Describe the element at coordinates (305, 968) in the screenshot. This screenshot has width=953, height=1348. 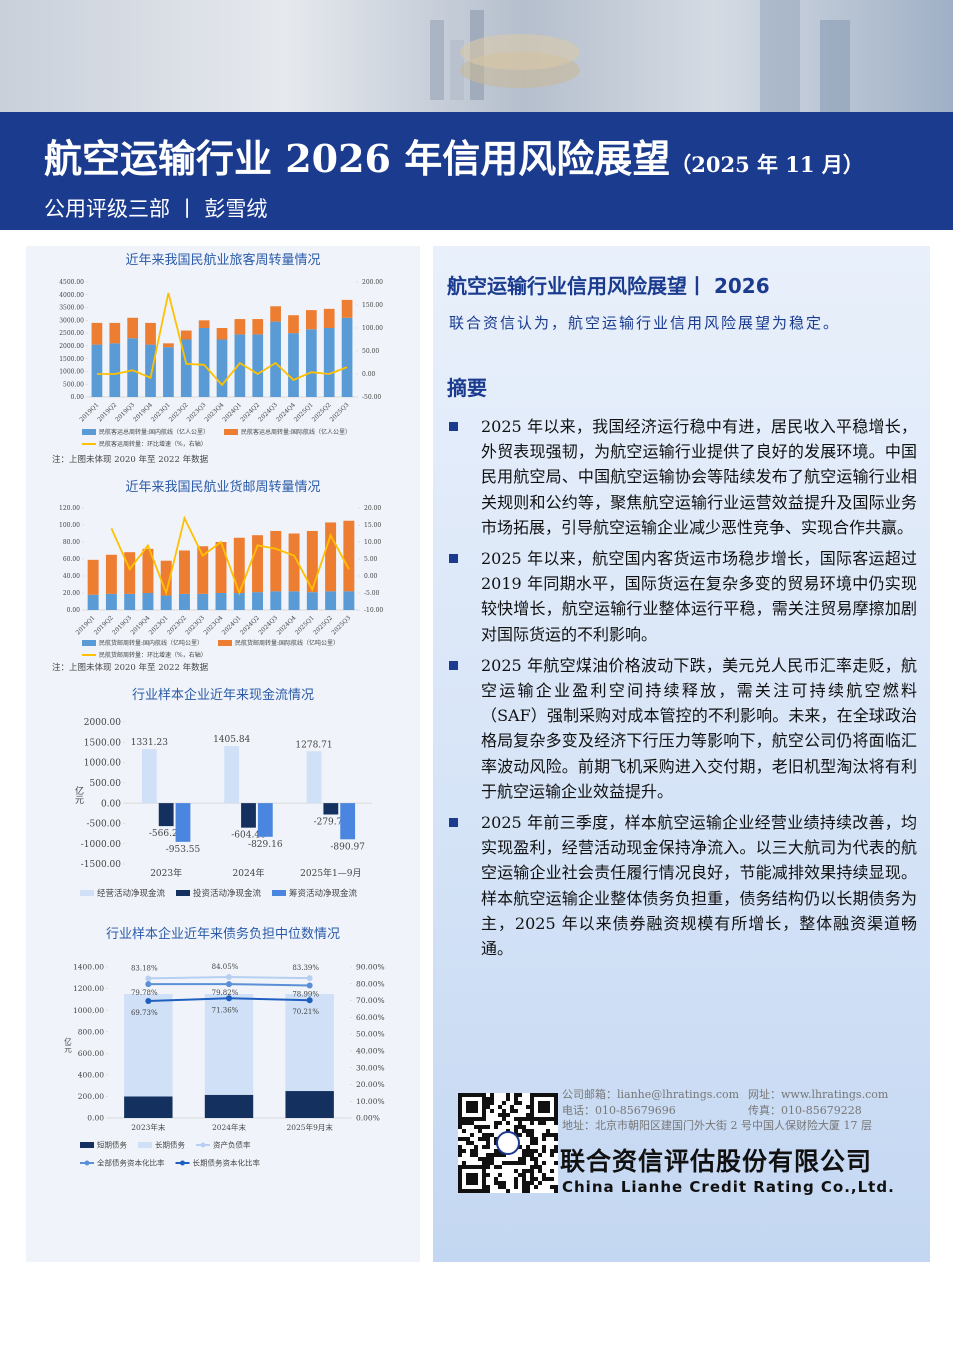
I see `value-label: 83.39%` at that location.